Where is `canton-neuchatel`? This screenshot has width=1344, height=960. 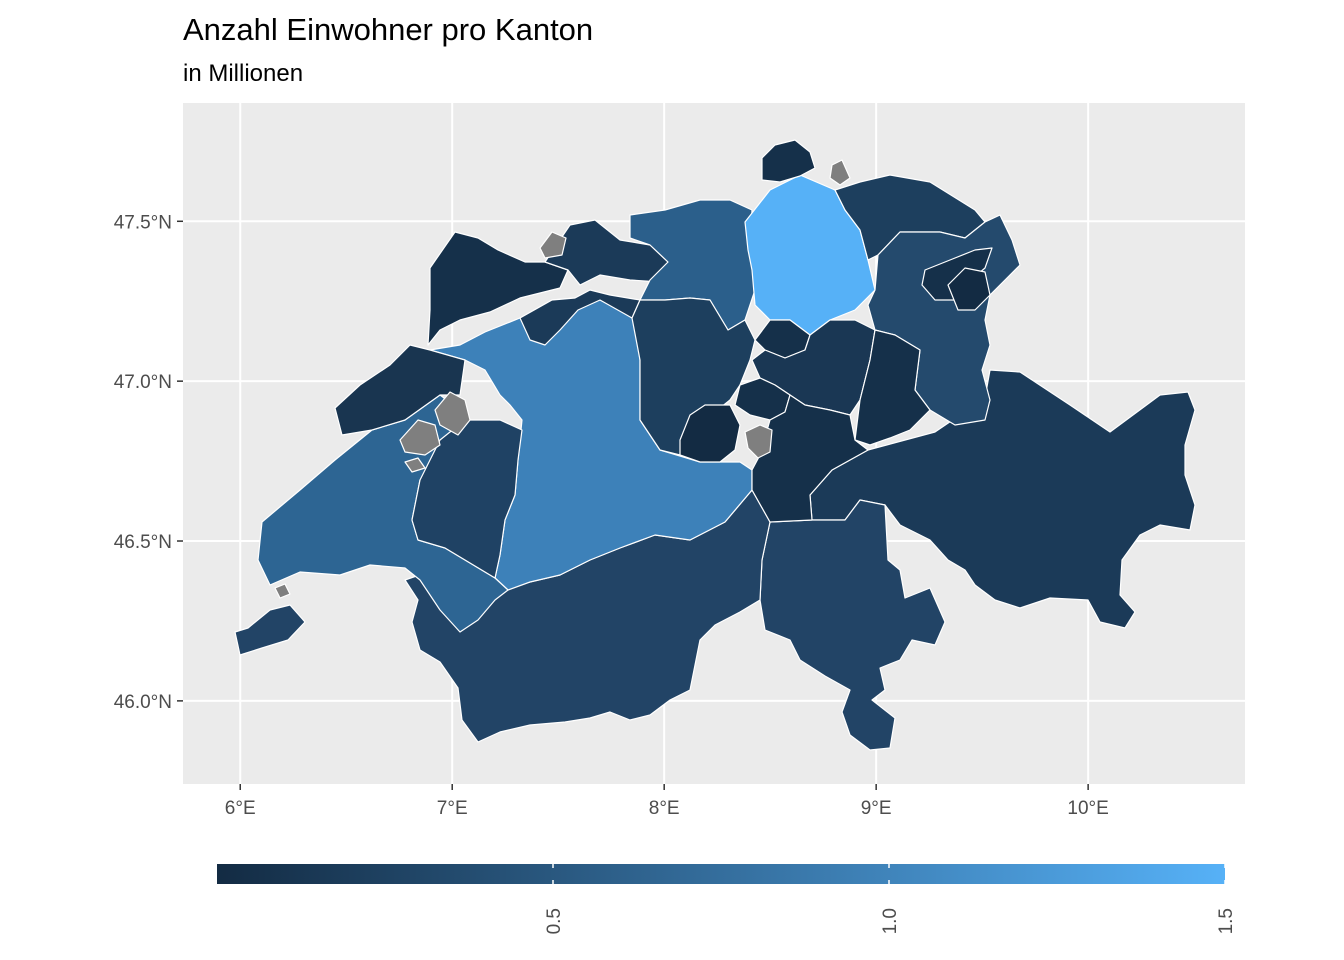 canton-neuchatel is located at coordinates (400, 390).